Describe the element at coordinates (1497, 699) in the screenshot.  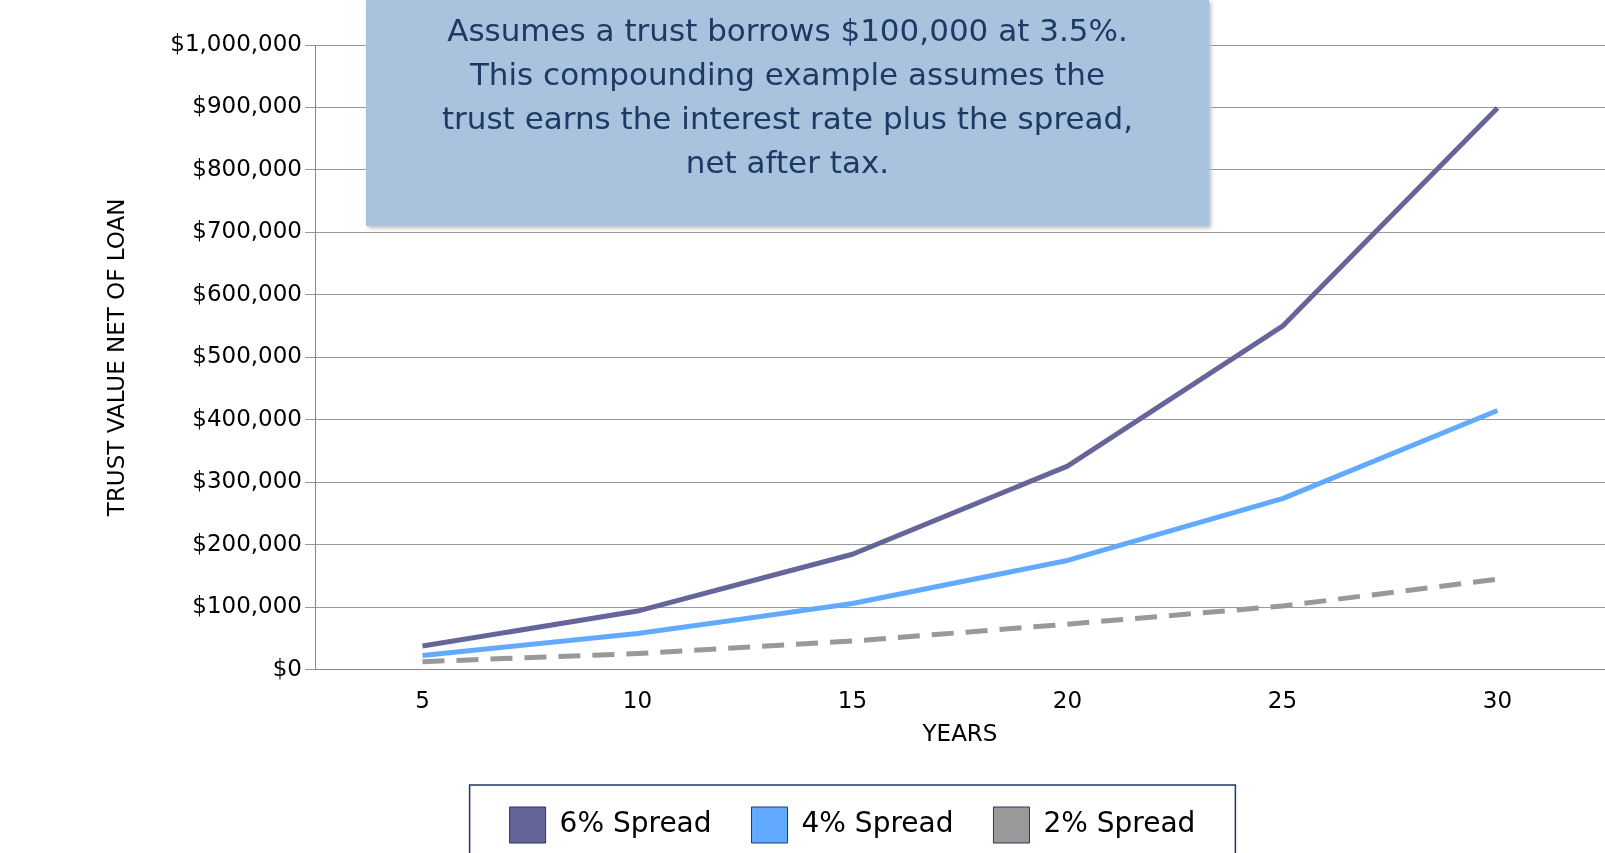
I see `x-tick-label: 30` at that location.